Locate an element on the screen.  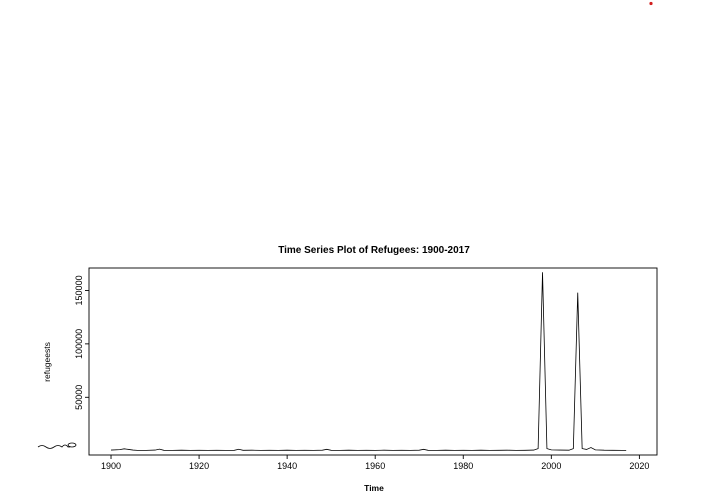
x-tick-label: 1980 is located at coordinates (463, 466).